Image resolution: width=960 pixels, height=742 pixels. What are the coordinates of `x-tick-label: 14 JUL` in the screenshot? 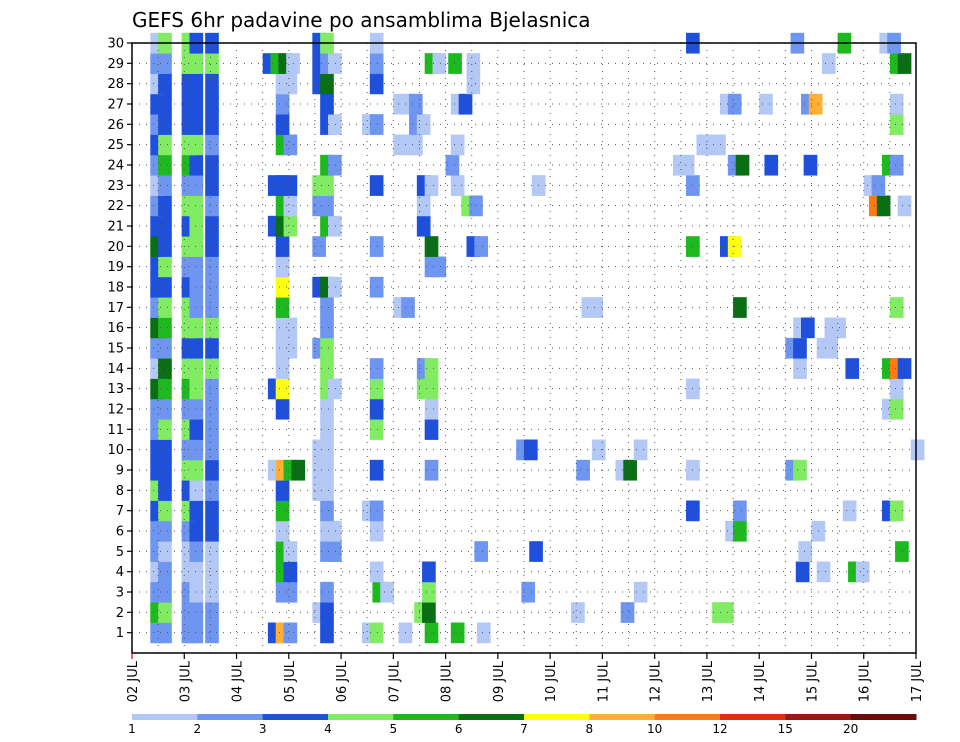 It's located at (760, 681).